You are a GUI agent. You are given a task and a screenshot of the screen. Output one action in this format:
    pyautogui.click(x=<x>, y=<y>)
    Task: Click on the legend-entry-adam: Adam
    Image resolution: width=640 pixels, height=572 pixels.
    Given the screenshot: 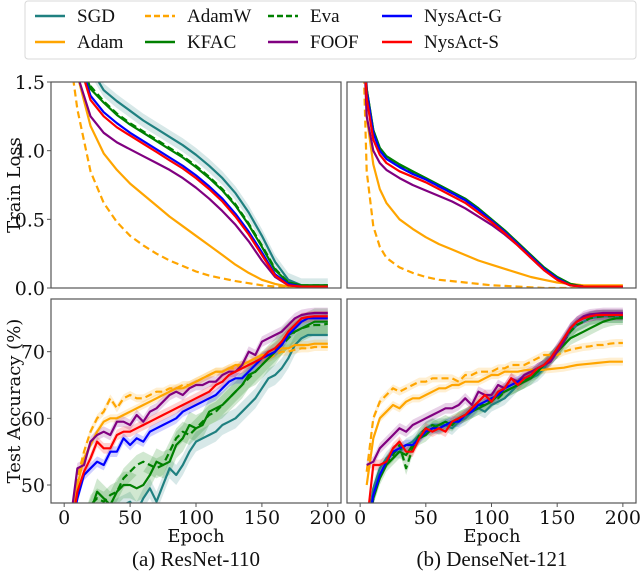 What is the action you would take?
    pyautogui.click(x=79, y=42)
    